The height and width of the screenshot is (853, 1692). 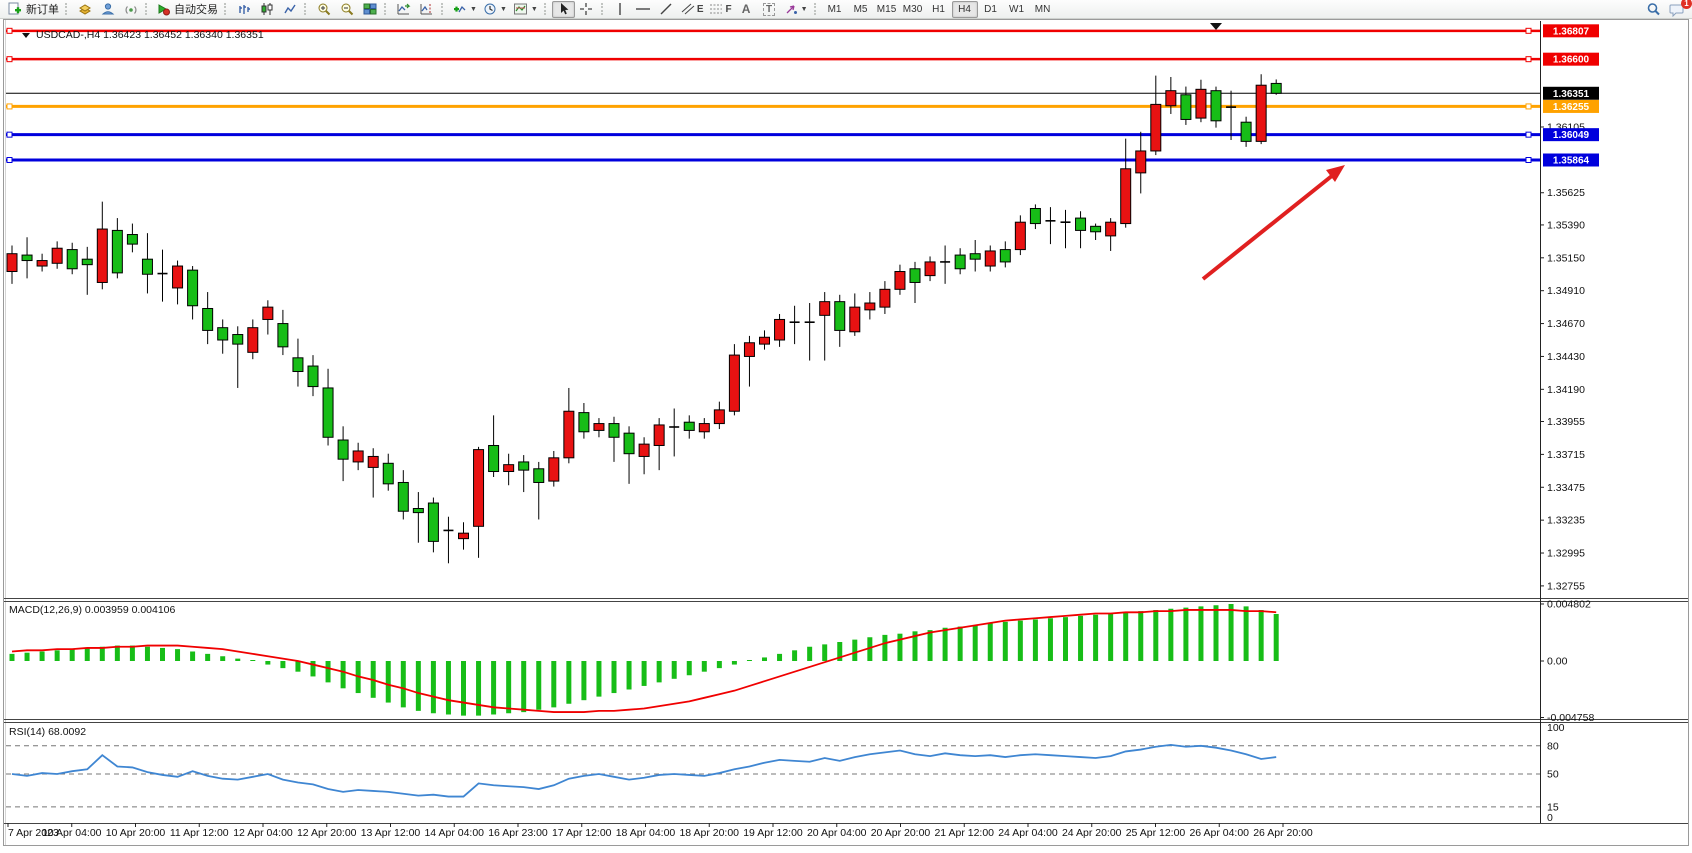 What do you see at coordinates (912, 9) in the screenshot?
I see `timeframe-button-m30: M30` at bounding box center [912, 9].